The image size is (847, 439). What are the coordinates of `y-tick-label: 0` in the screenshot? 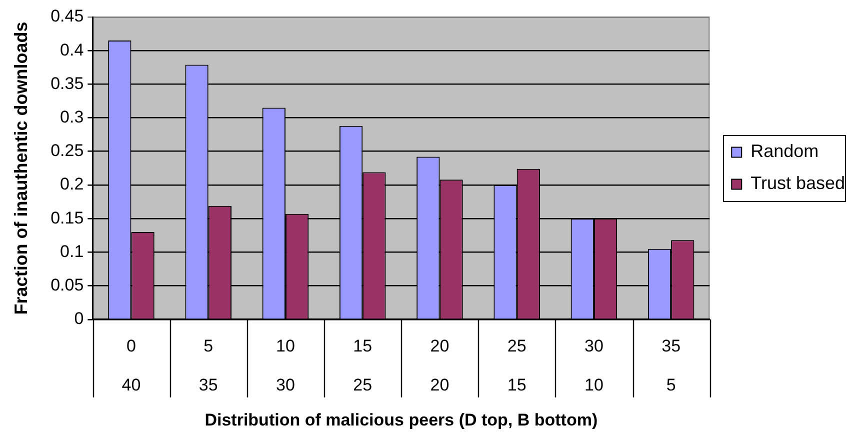 It's located at (79, 318).